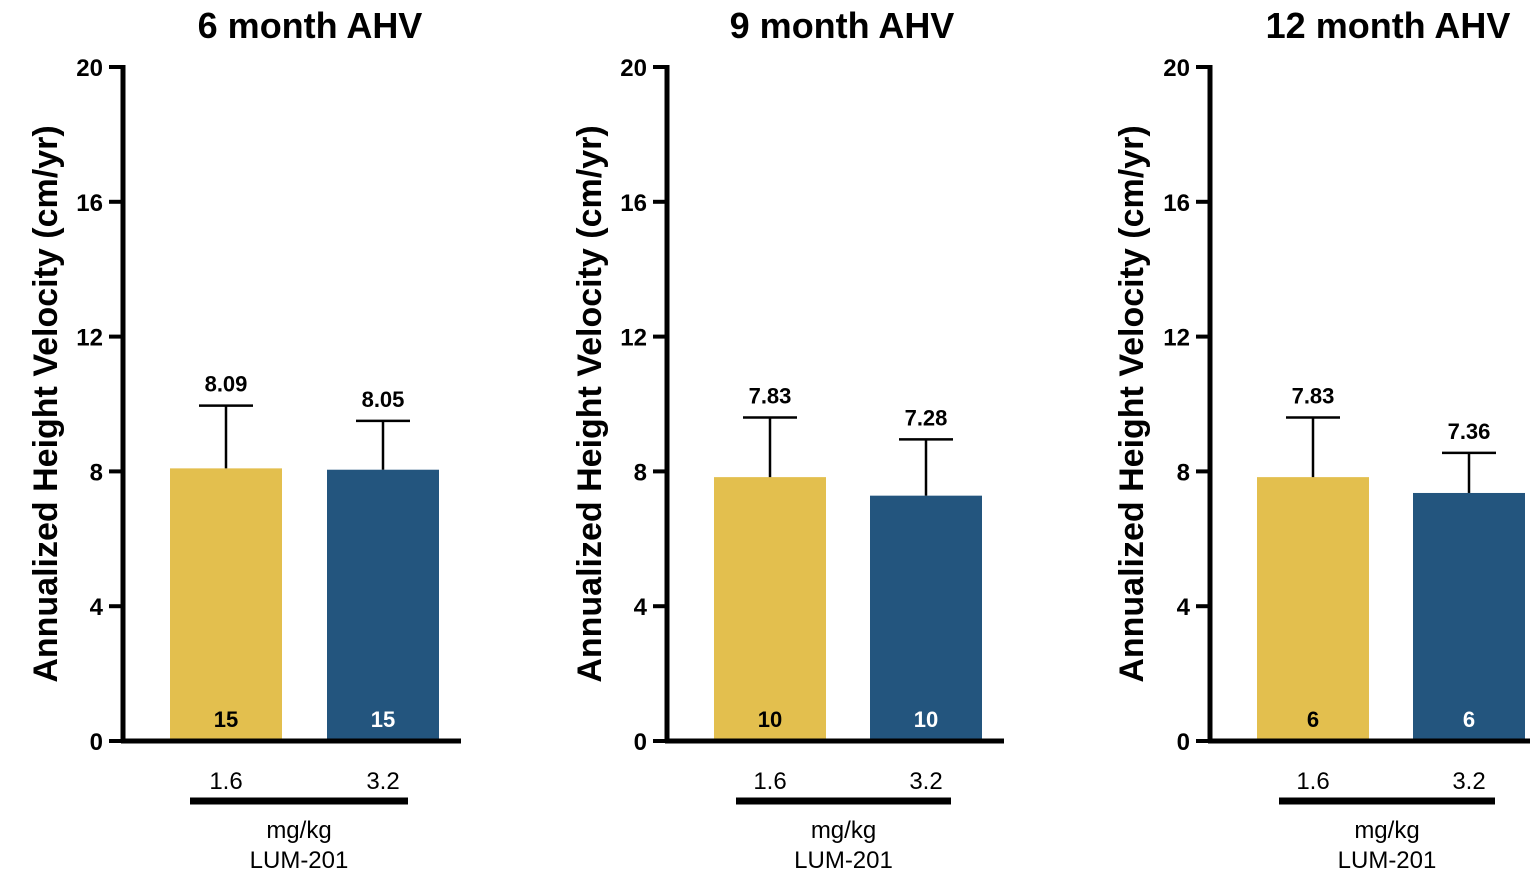  Describe the element at coordinates (310, 25) in the screenshot. I see `chart-title: 6 month AHV` at that location.